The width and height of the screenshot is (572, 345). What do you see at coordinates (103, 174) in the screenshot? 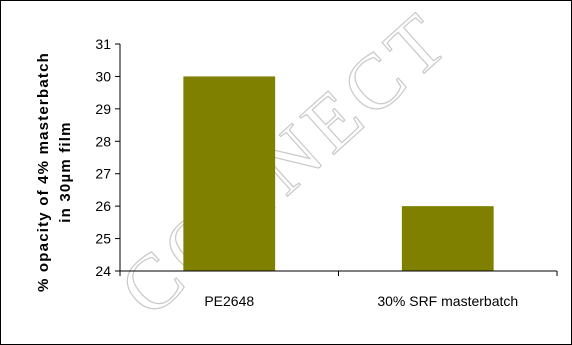
I see `y-tick-label: 27` at bounding box center [103, 174].